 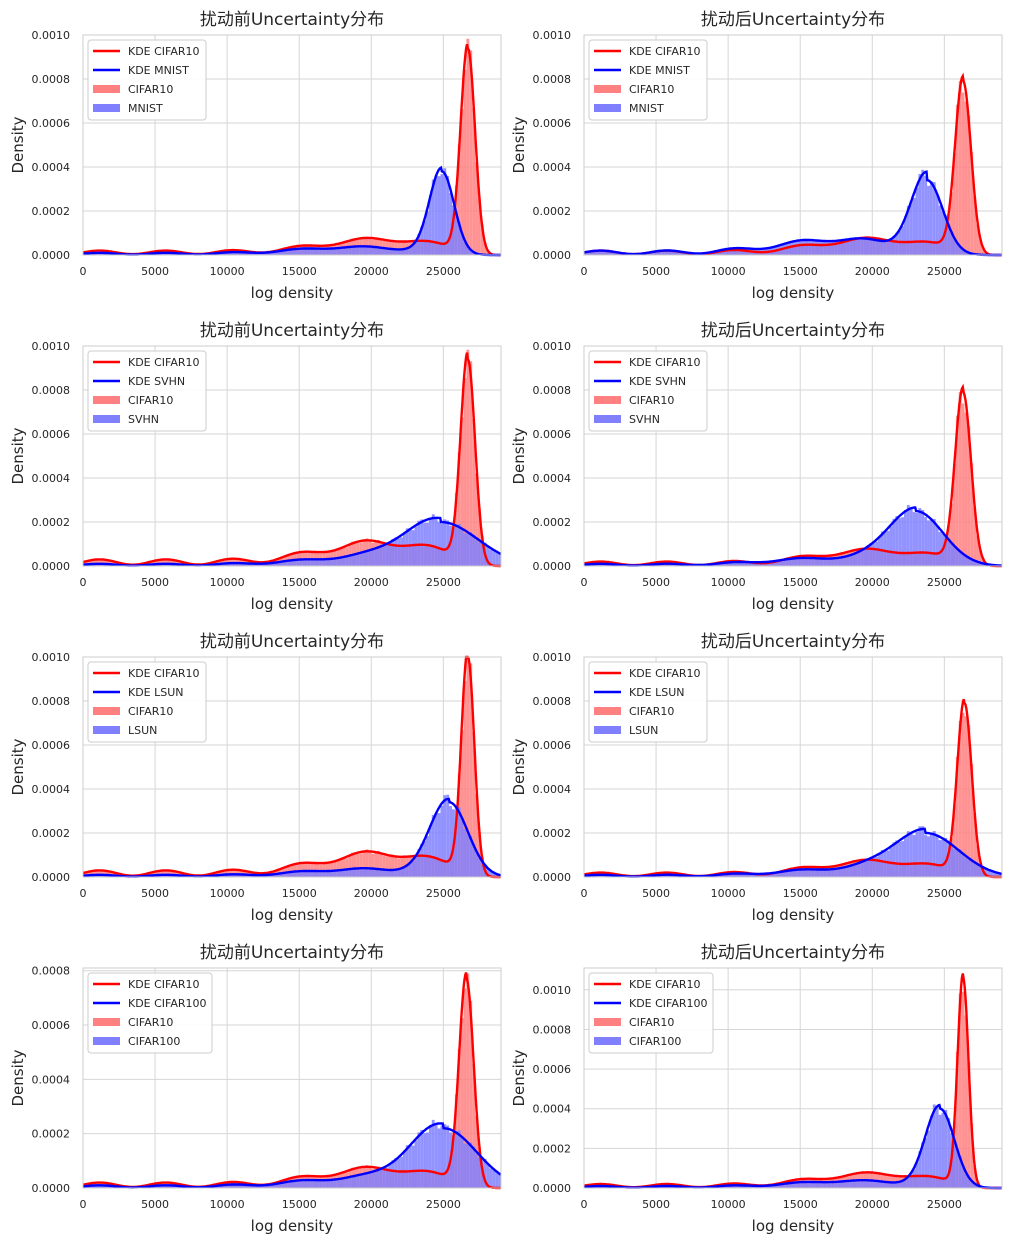 What do you see at coordinates (552, 167) in the screenshot?
I see `y-tick-label: 0.0004` at bounding box center [552, 167].